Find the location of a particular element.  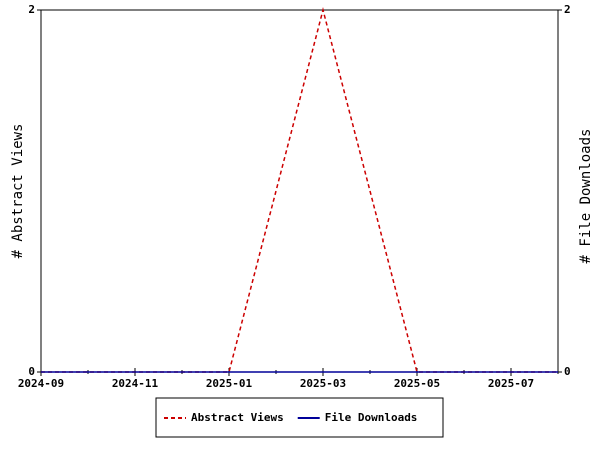

y2-tick-label: 2 is located at coordinates (567, 9).